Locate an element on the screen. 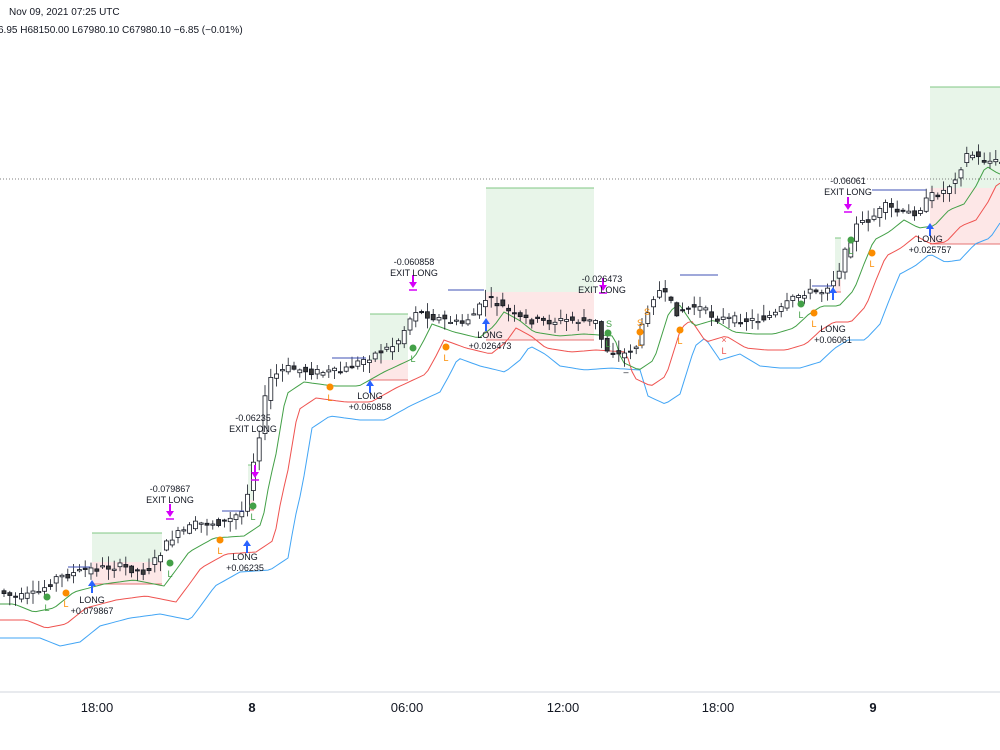 This screenshot has height=750, width=1000. long-profit-value: +0.060858 is located at coordinates (370, 407).